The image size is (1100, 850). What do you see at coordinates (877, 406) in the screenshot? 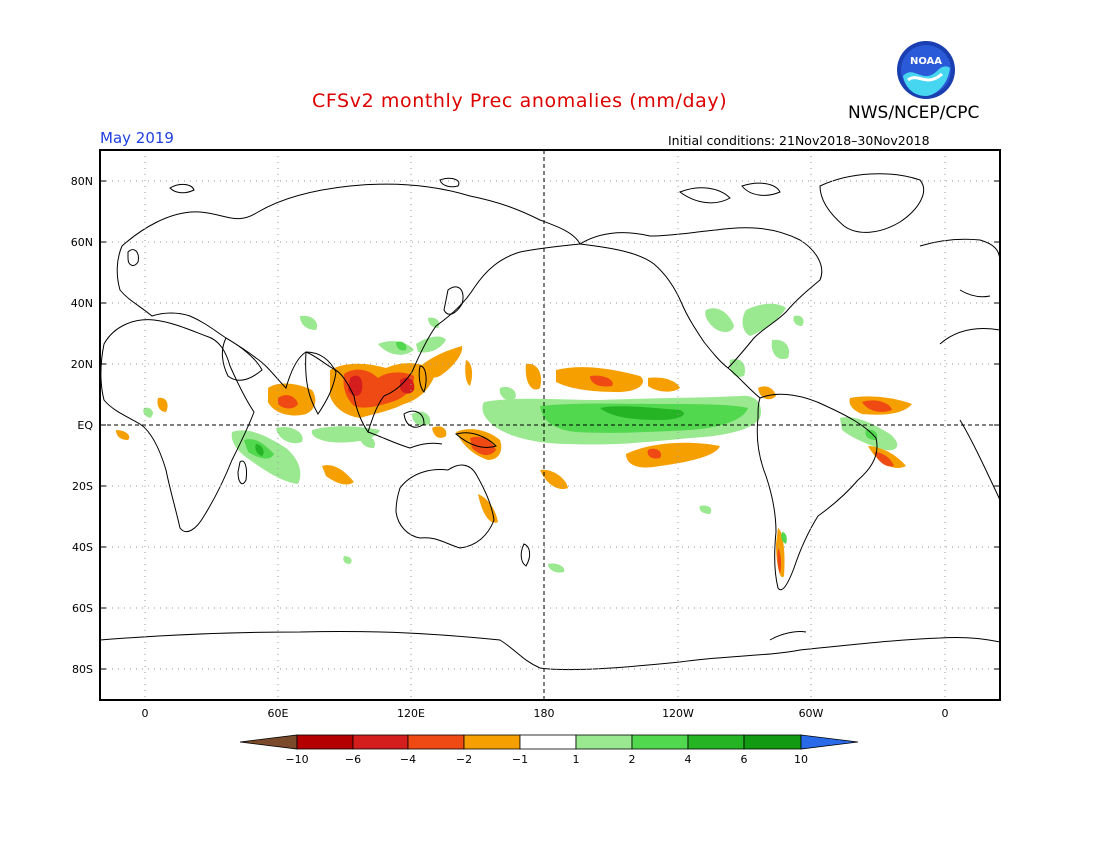
I see `dry-anomaly-atlantic-itcz-core` at bounding box center [877, 406].